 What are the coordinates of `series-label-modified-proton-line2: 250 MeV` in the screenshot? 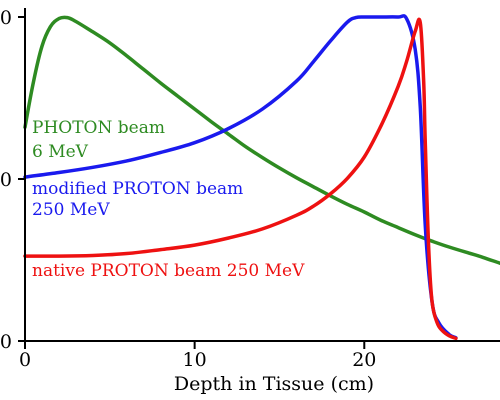 It's located at (71, 210).